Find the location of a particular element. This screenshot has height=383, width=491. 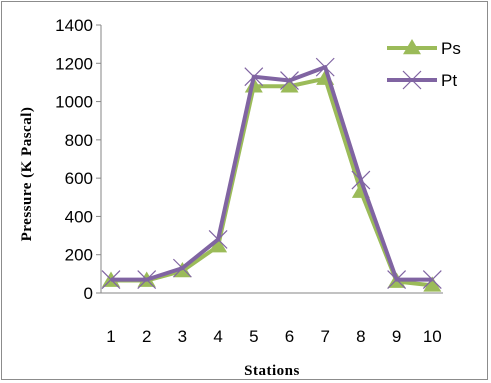

x-tick-labels: 1 2 3 4 5 6 7 8 9 10 is located at coordinates (273, 336).